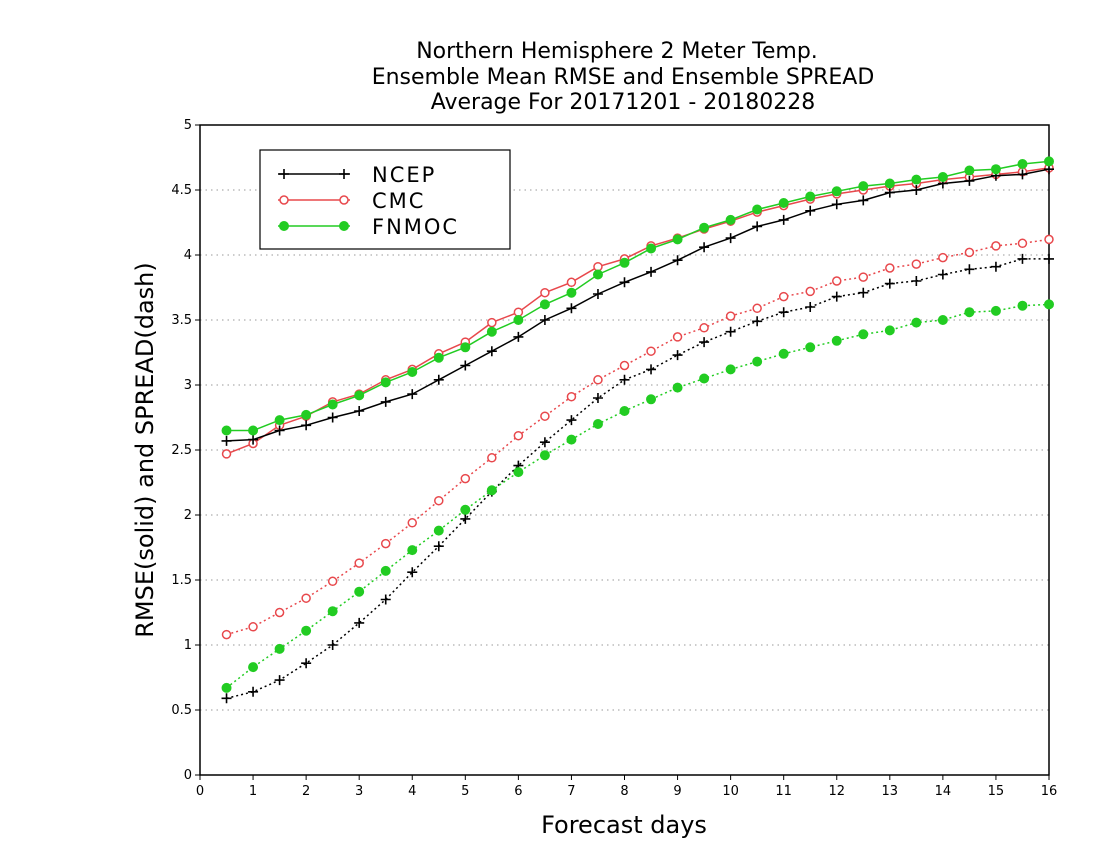  What do you see at coordinates (350, 201) in the screenshot?
I see `legend-item-cmc: CMC` at bounding box center [350, 201].